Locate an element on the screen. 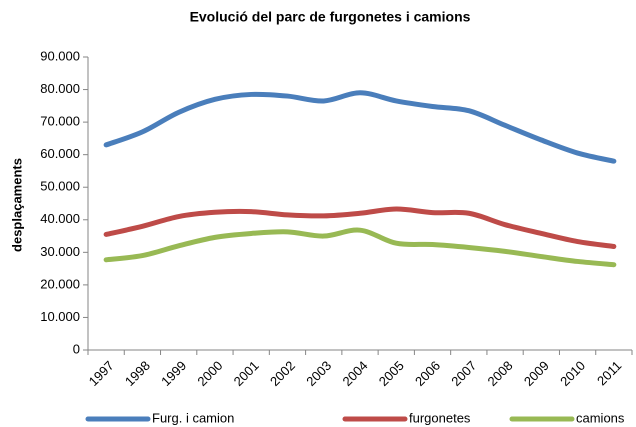 The height and width of the screenshot is (427, 636). y-tick-label: 30.000 is located at coordinates (60, 251).